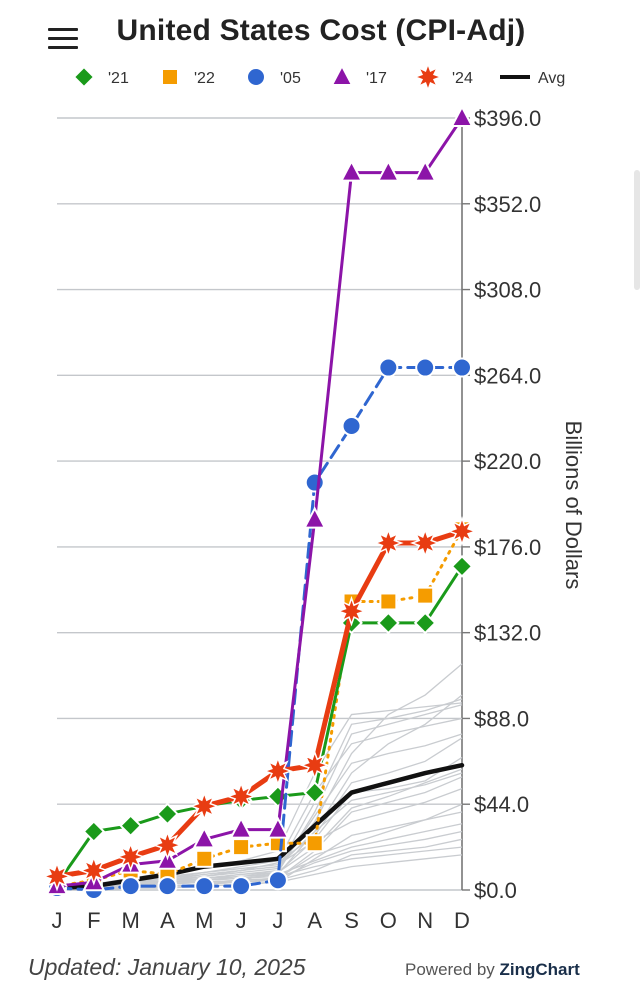 The height and width of the screenshot is (1000, 642). I want to click on y-tick-label: $0.0, so click(495, 890).